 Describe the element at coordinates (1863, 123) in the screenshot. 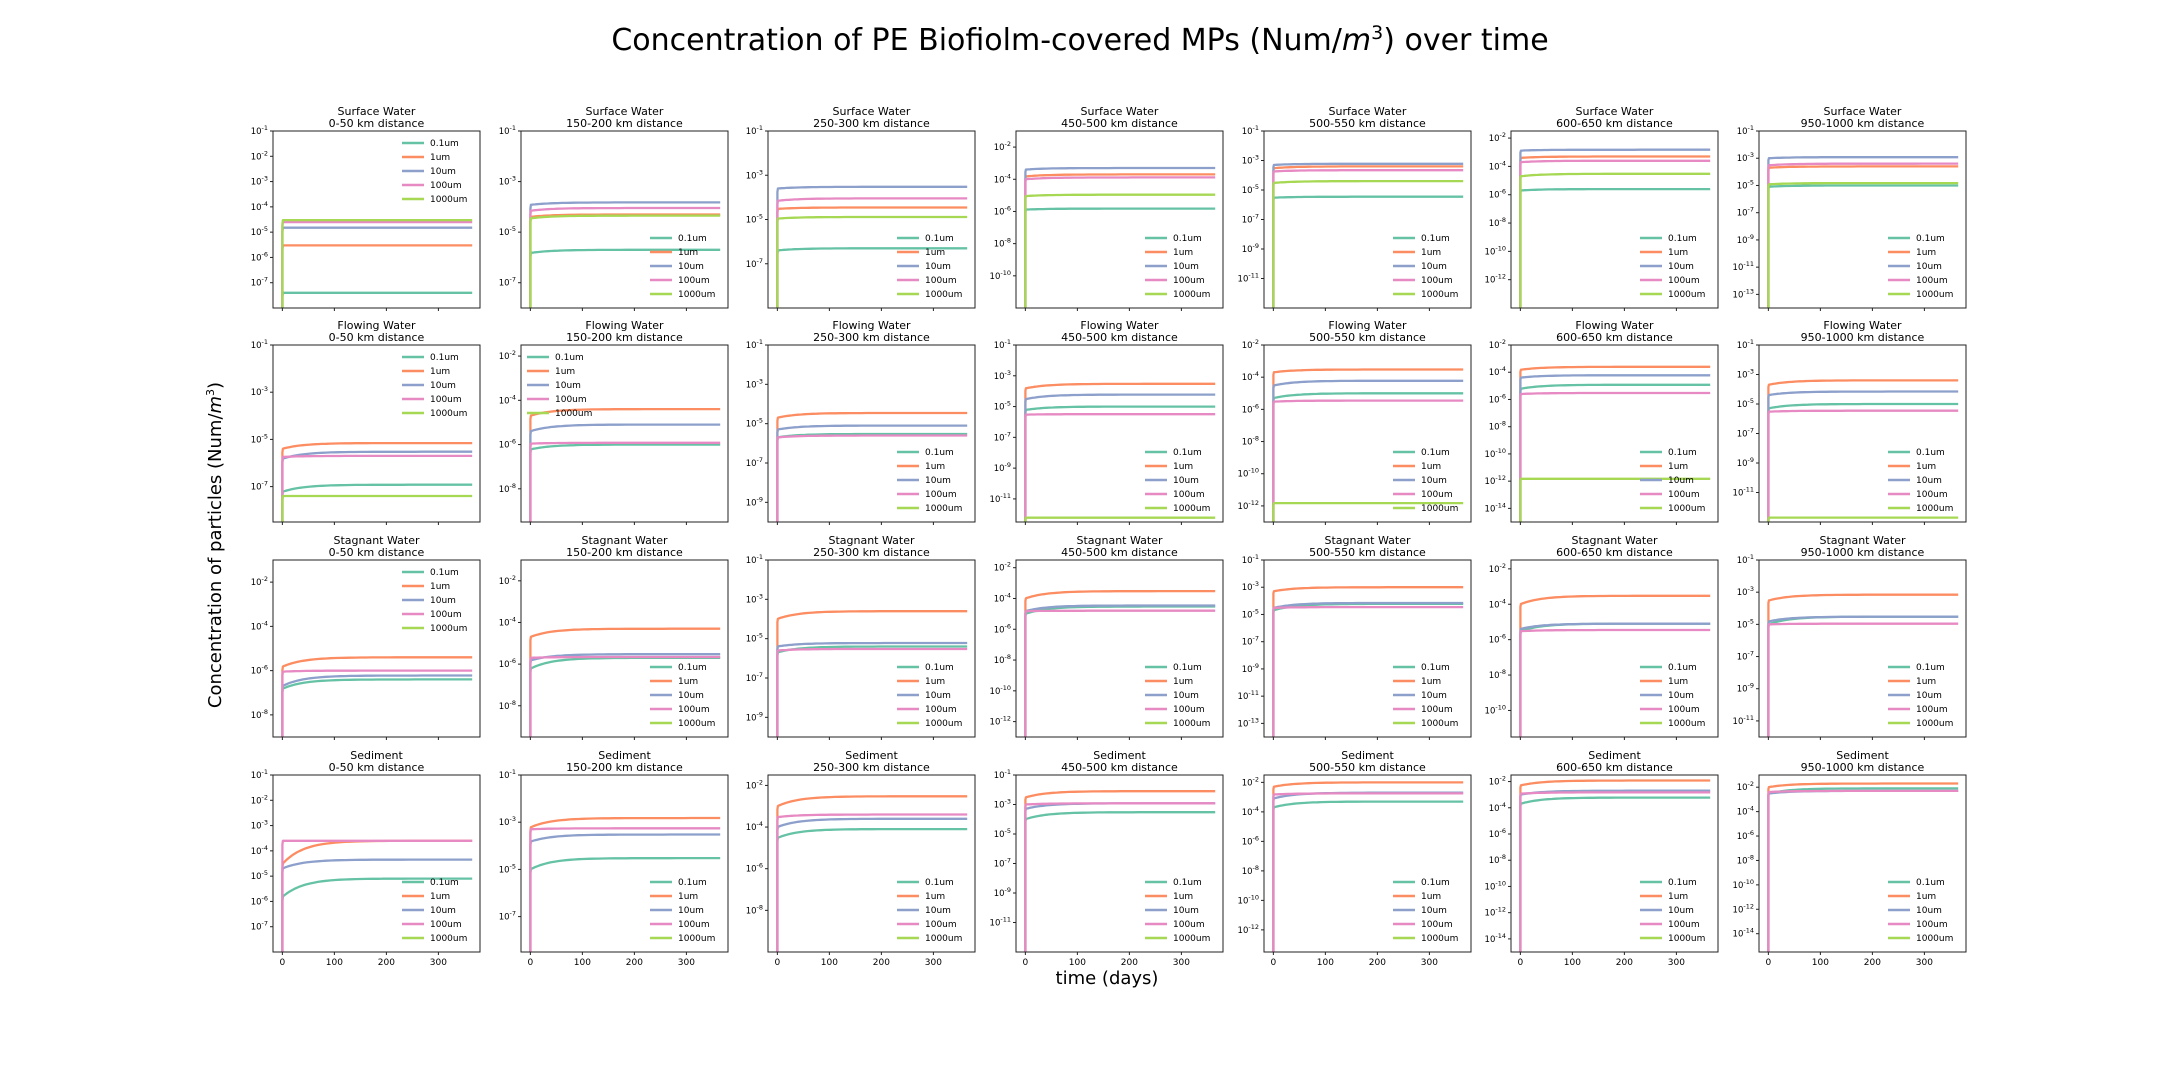

I see `panel-title-distance: 950-1000 km distance` at that location.